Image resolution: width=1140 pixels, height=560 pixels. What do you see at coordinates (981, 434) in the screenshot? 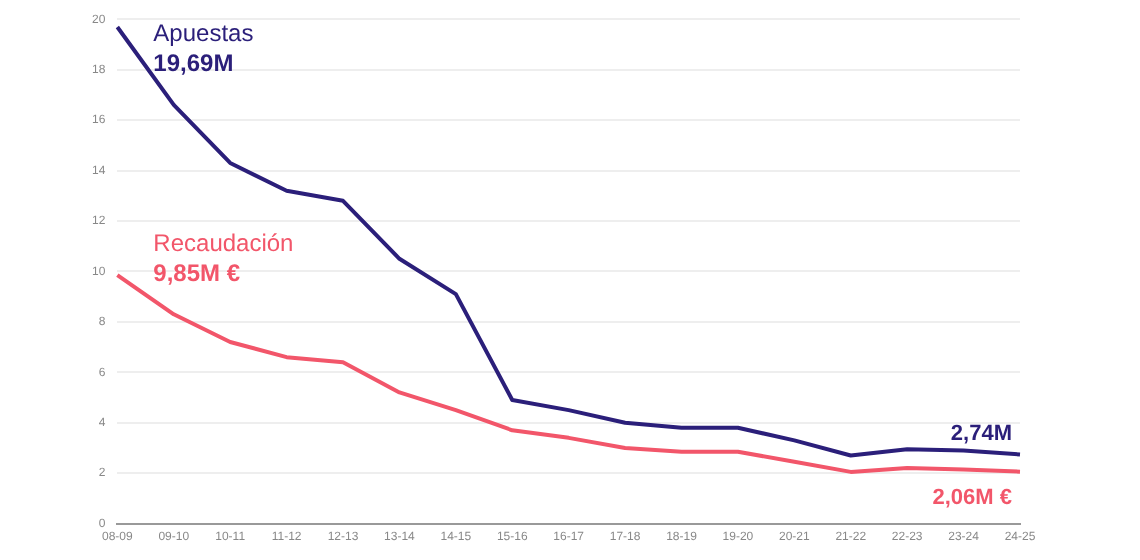
I see `annotation: 2,74M` at bounding box center [981, 434].